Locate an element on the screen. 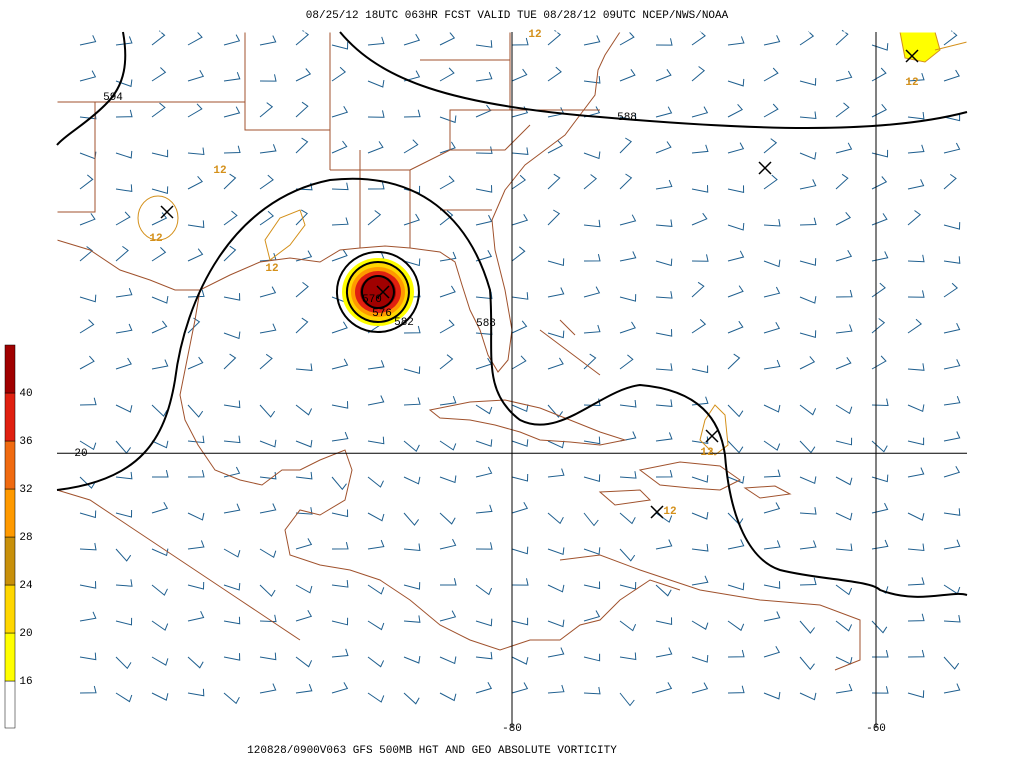 The height and width of the screenshot is (773, 1024). colorbar-label: 16 is located at coordinates (25, 682).